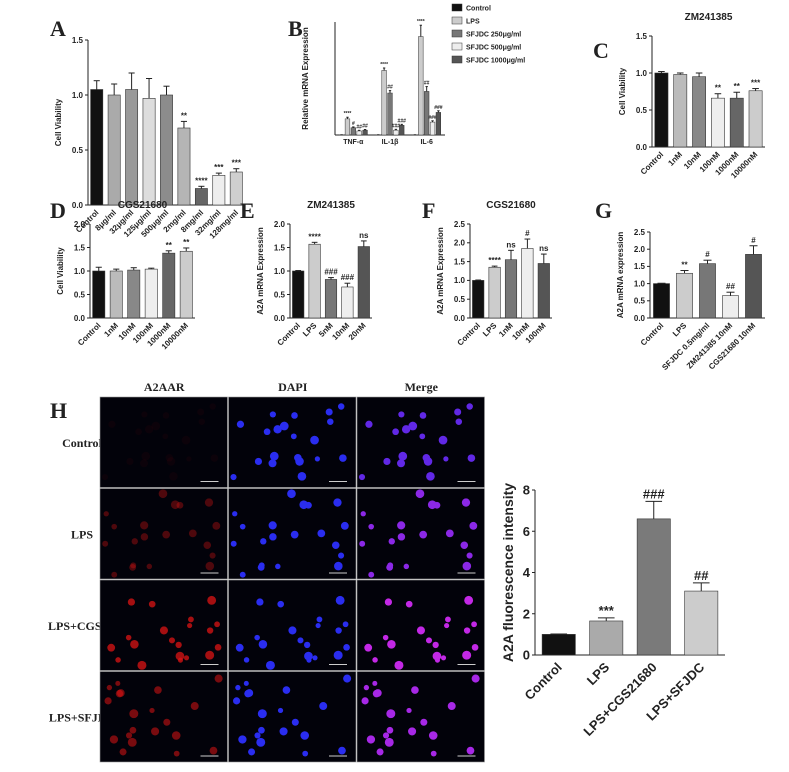 This screenshot has height=772, width=789. What do you see at coordinates (756, 83) in the screenshot?
I see `significance-label: ***` at bounding box center [756, 83].